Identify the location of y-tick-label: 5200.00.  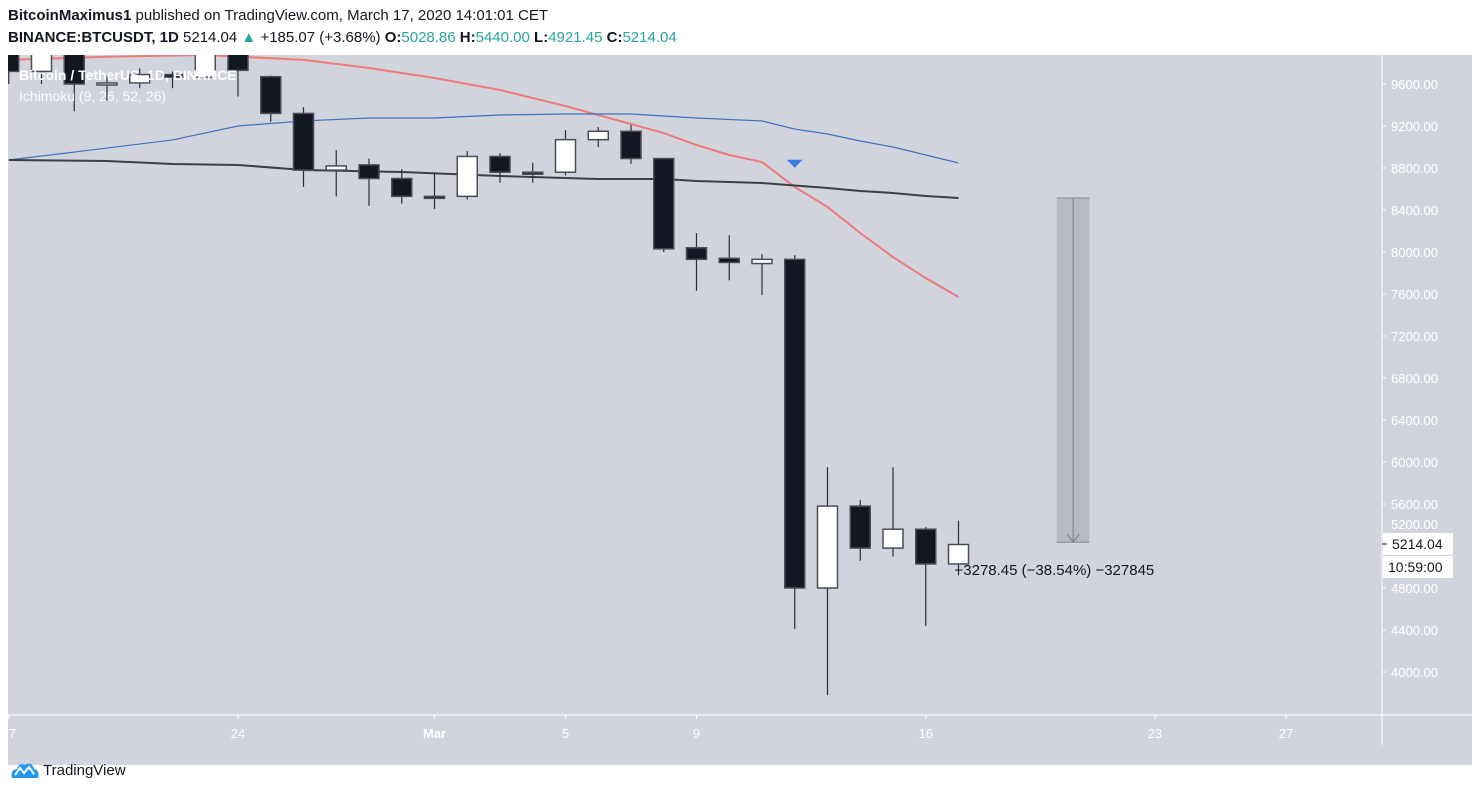
(1414, 524).